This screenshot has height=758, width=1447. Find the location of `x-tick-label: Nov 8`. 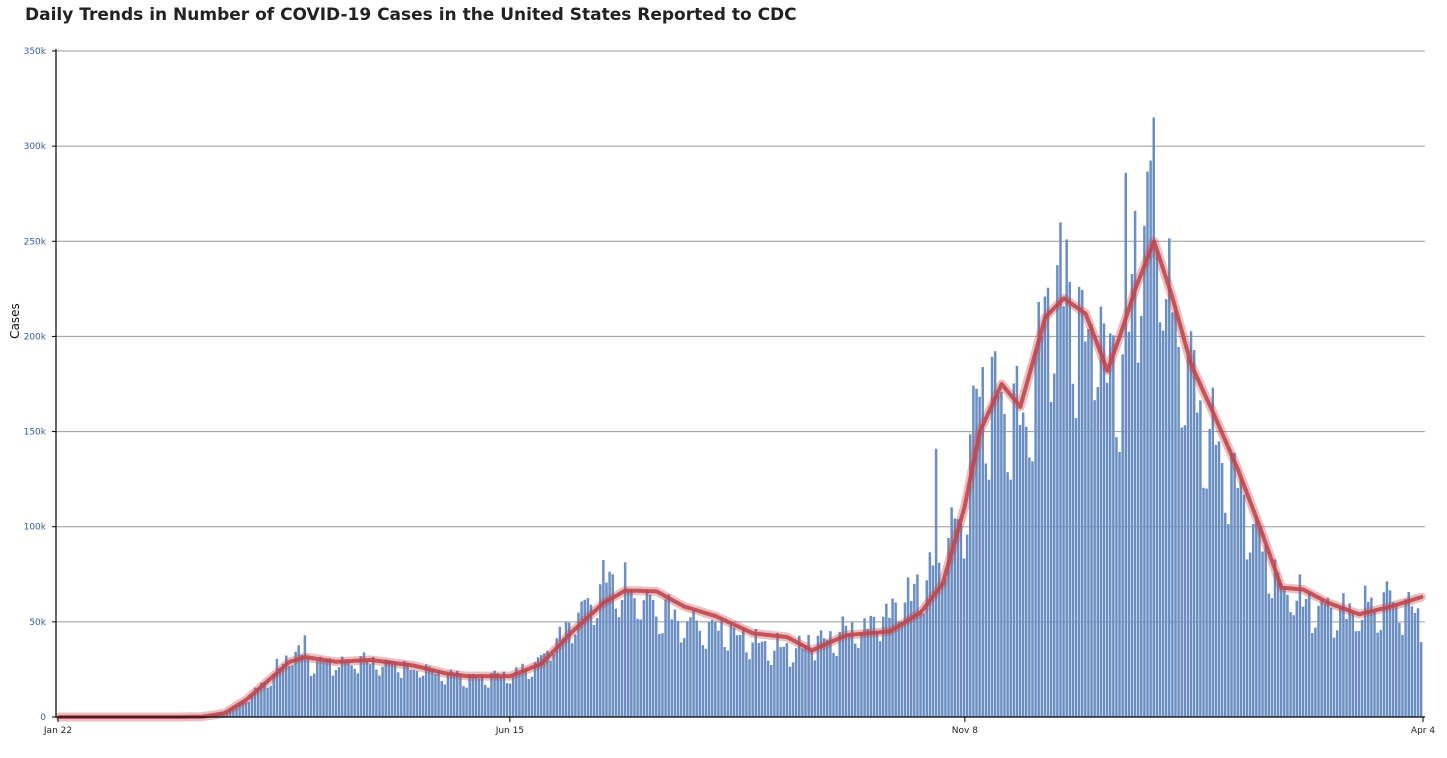

x-tick-label: Nov 8 is located at coordinates (965, 731).